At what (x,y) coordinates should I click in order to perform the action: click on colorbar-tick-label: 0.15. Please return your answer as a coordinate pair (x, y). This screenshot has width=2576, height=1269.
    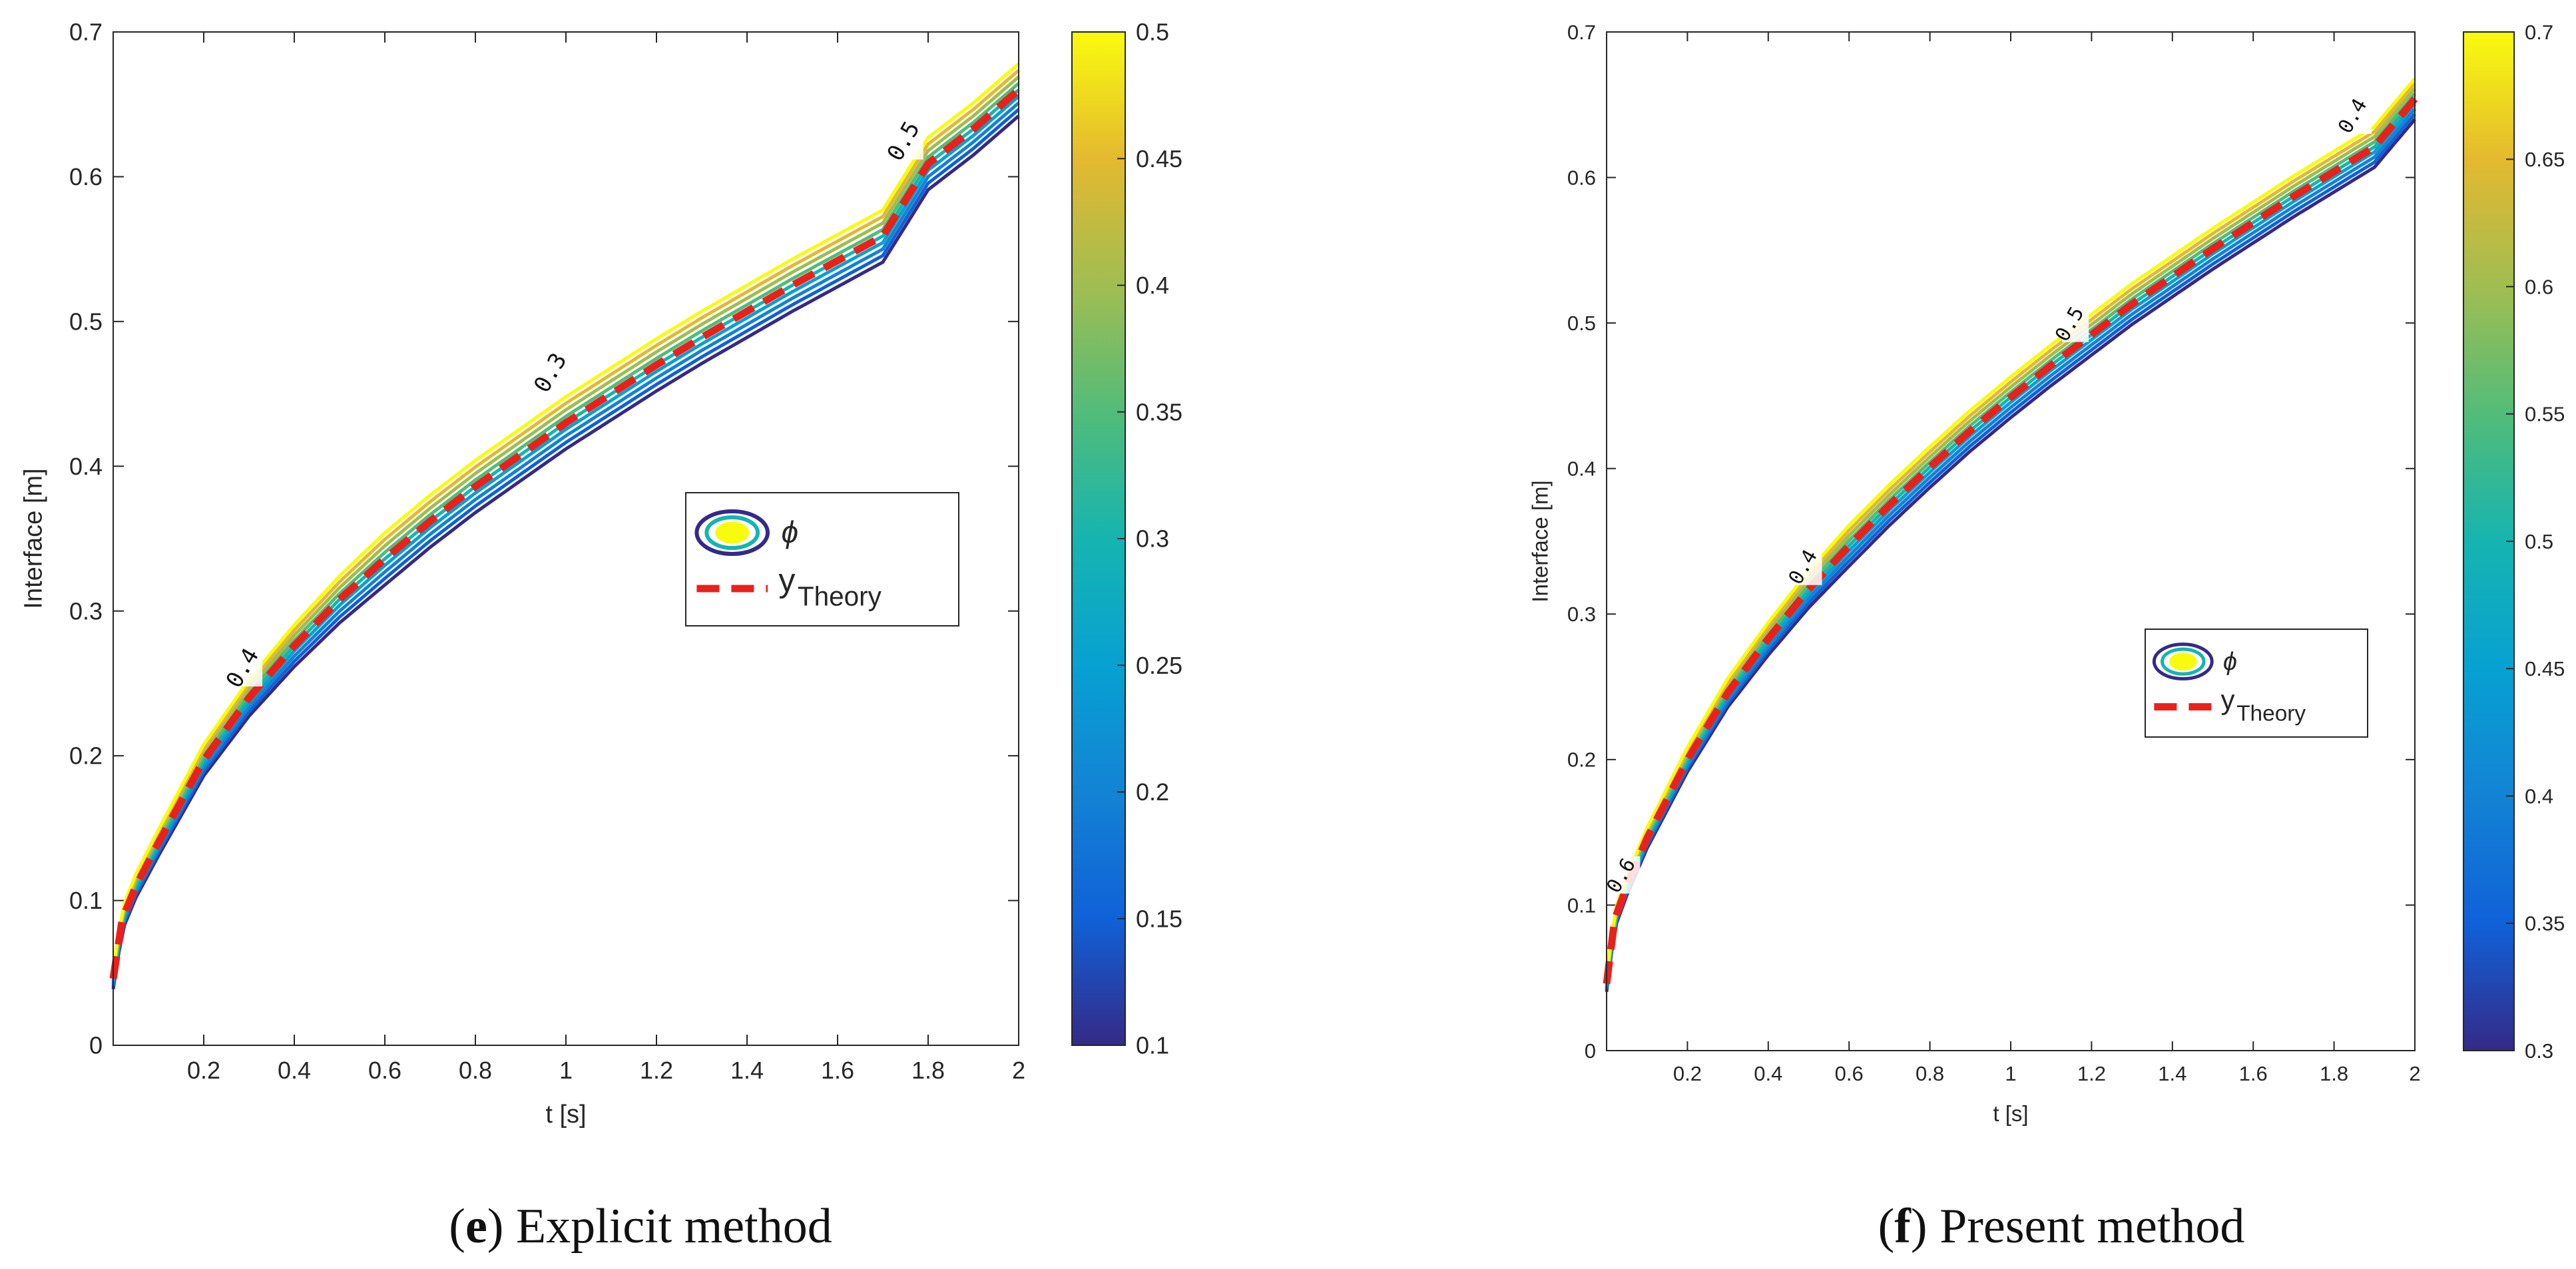
    Looking at the image, I should click on (1159, 918).